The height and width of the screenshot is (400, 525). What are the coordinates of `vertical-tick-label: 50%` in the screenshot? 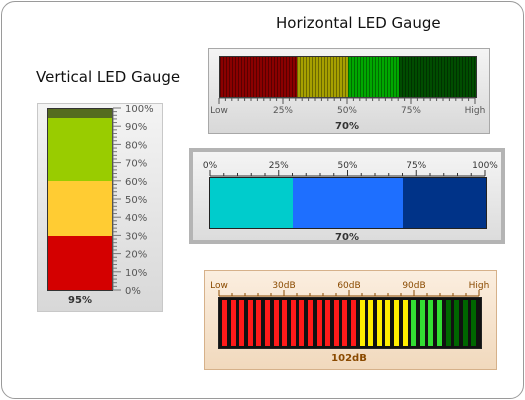 It's located at (136, 200).